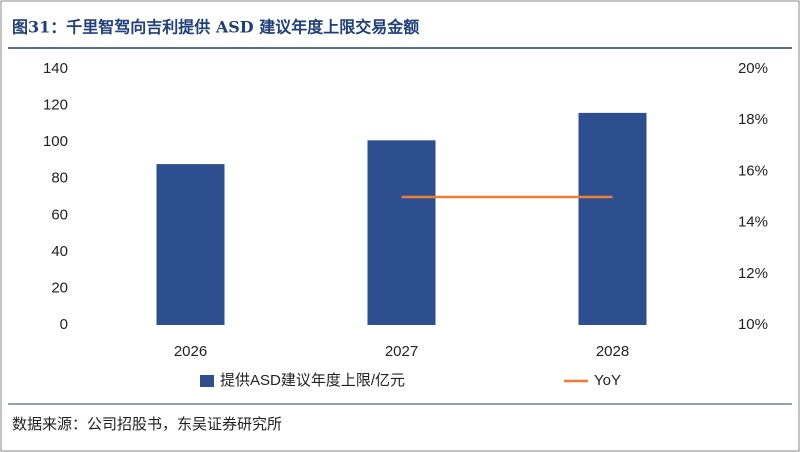  What do you see at coordinates (55, 105) in the screenshot?
I see `y-tick-label: 120` at bounding box center [55, 105].